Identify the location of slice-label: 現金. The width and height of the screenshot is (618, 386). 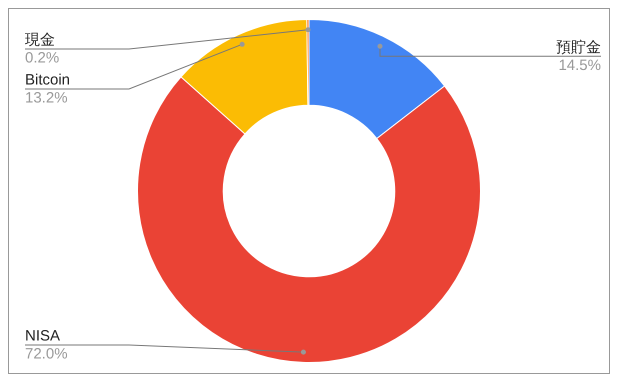
(40, 40).